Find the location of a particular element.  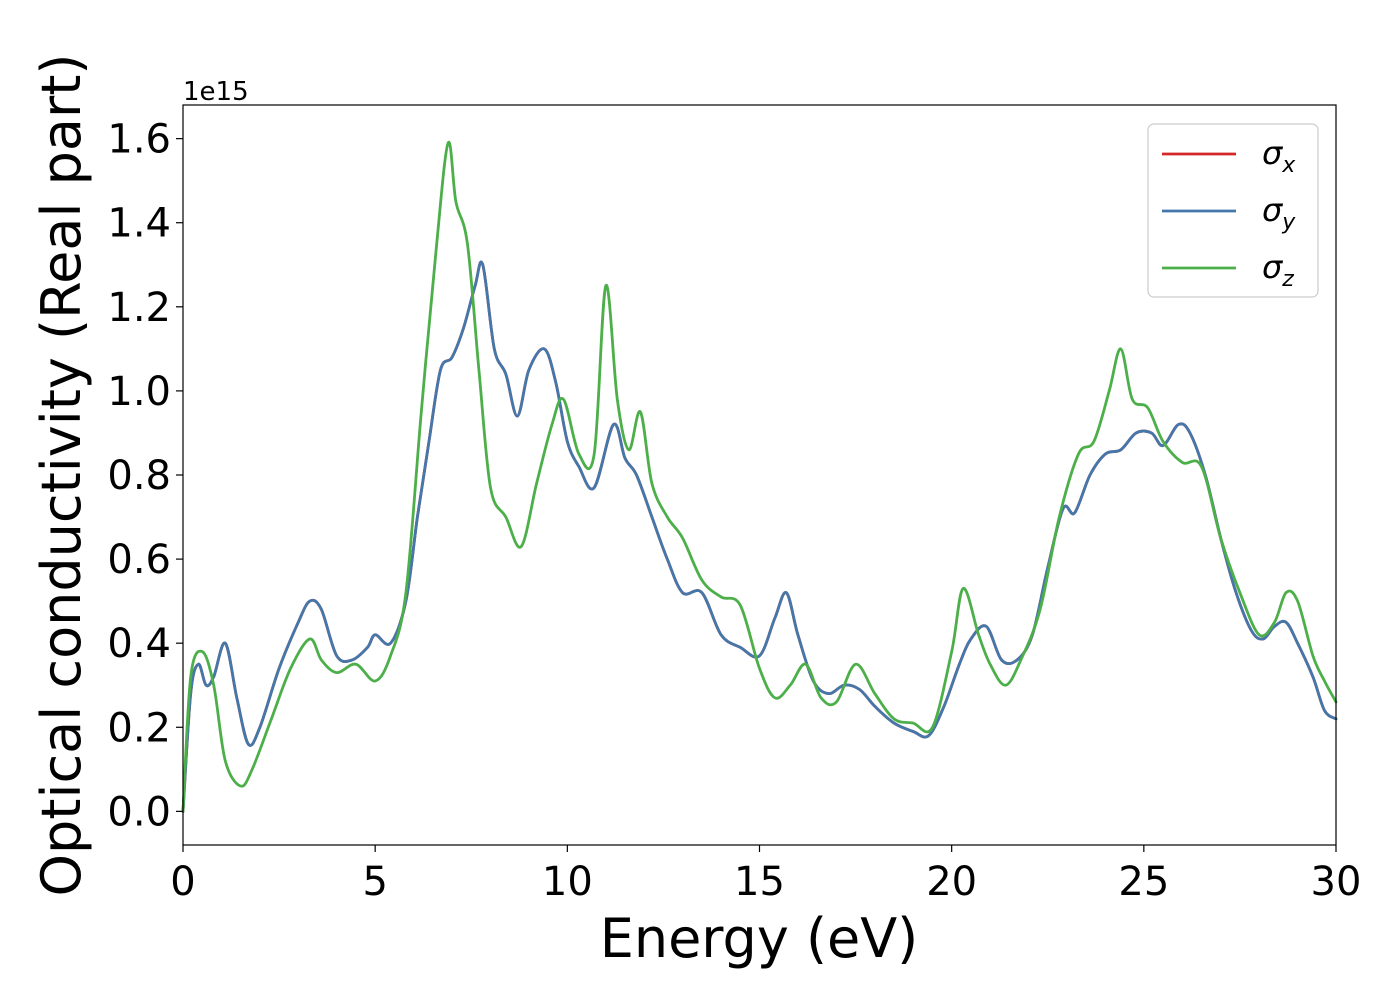

y-tick-label: 1.0 is located at coordinates (139, 392).